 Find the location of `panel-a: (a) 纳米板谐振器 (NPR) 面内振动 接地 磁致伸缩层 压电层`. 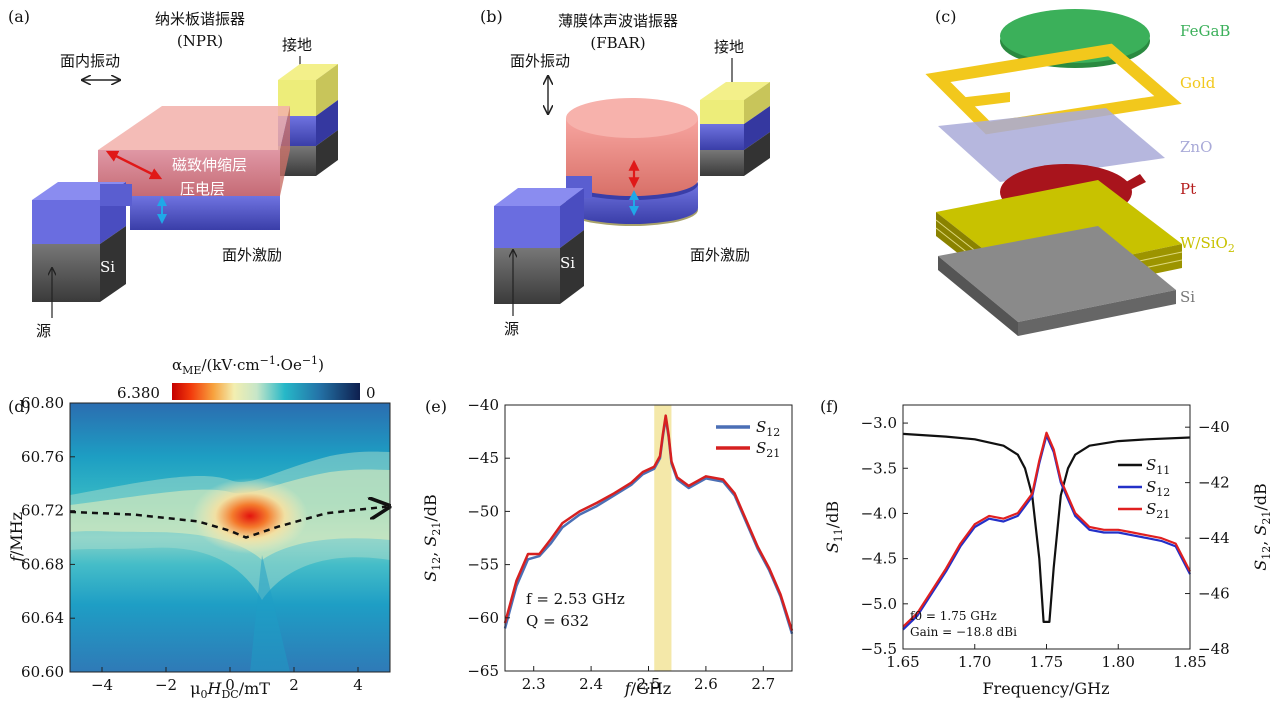

panel-a: (a) 纳米板谐振器 (NPR) 面内振动 接地 磁致伸缩层 压电层 is located at coordinates (173, 173).